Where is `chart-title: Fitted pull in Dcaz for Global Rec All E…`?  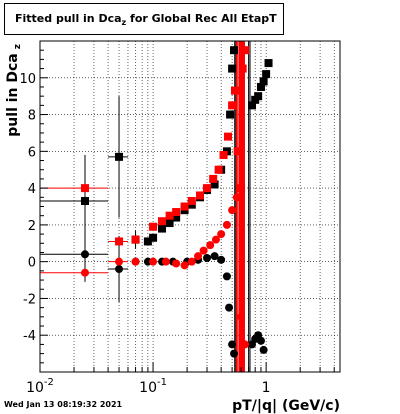 chart-title: Fitted pull in Dcaz for Global Rec All E… is located at coordinates (146, 20).